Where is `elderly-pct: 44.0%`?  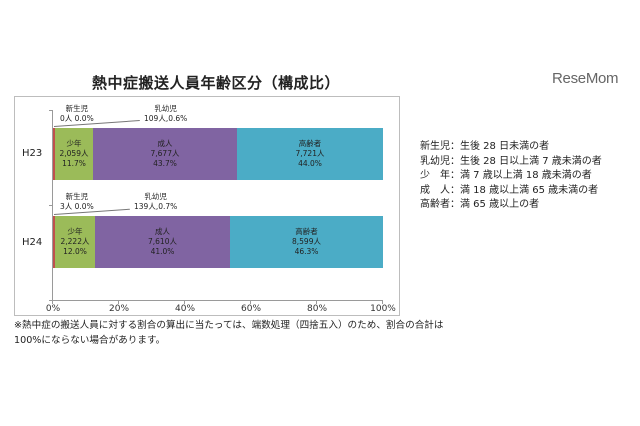
elderly-pct: 44.0% is located at coordinates (310, 163).